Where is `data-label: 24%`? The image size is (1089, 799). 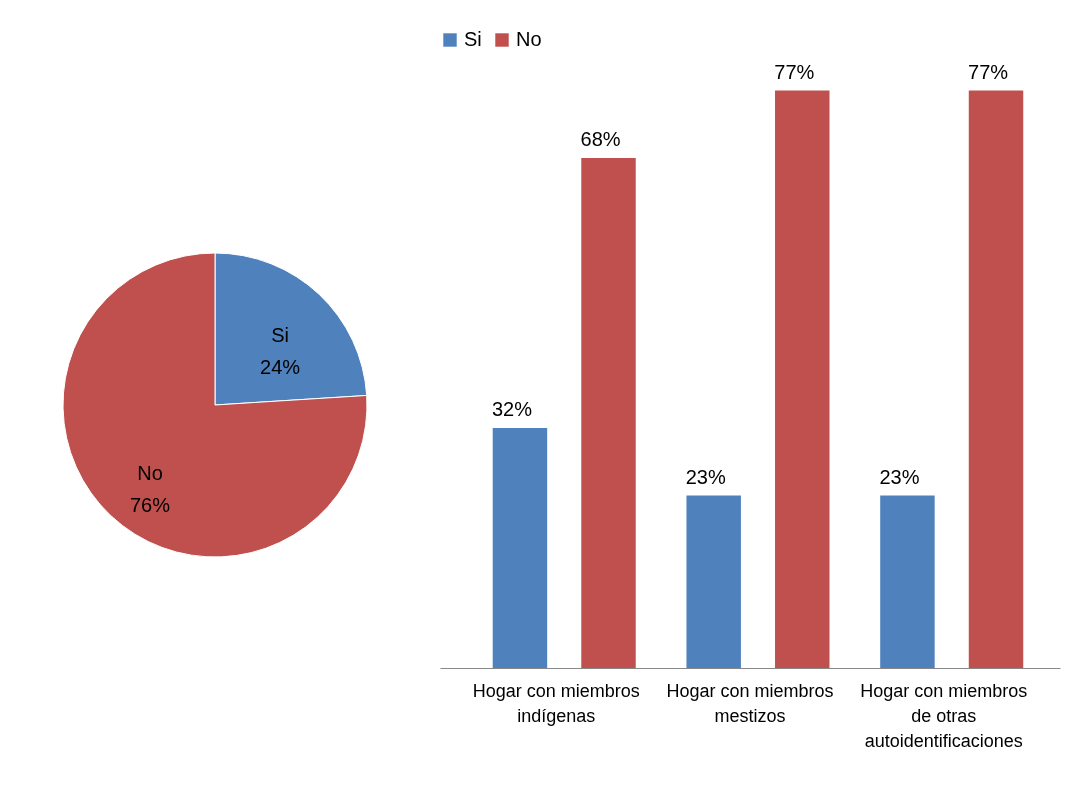 data-label: 24% is located at coordinates (280, 366).